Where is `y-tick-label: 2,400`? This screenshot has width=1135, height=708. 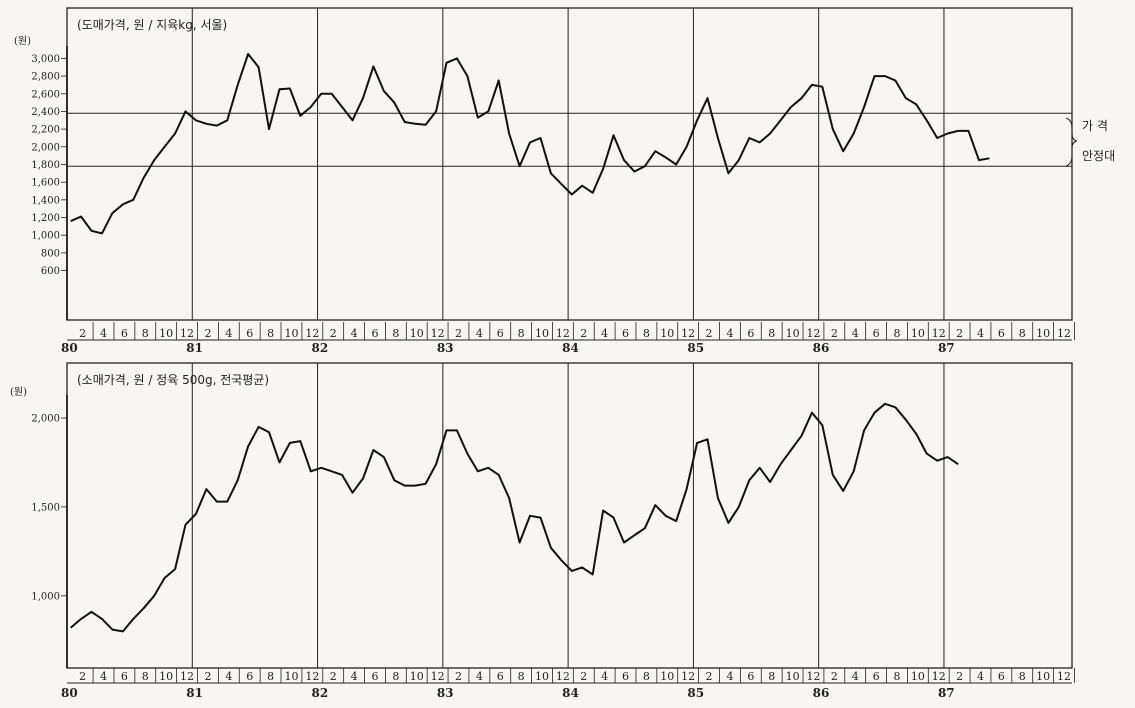
y-tick-label: 2,400 is located at coordinates (45, 112).